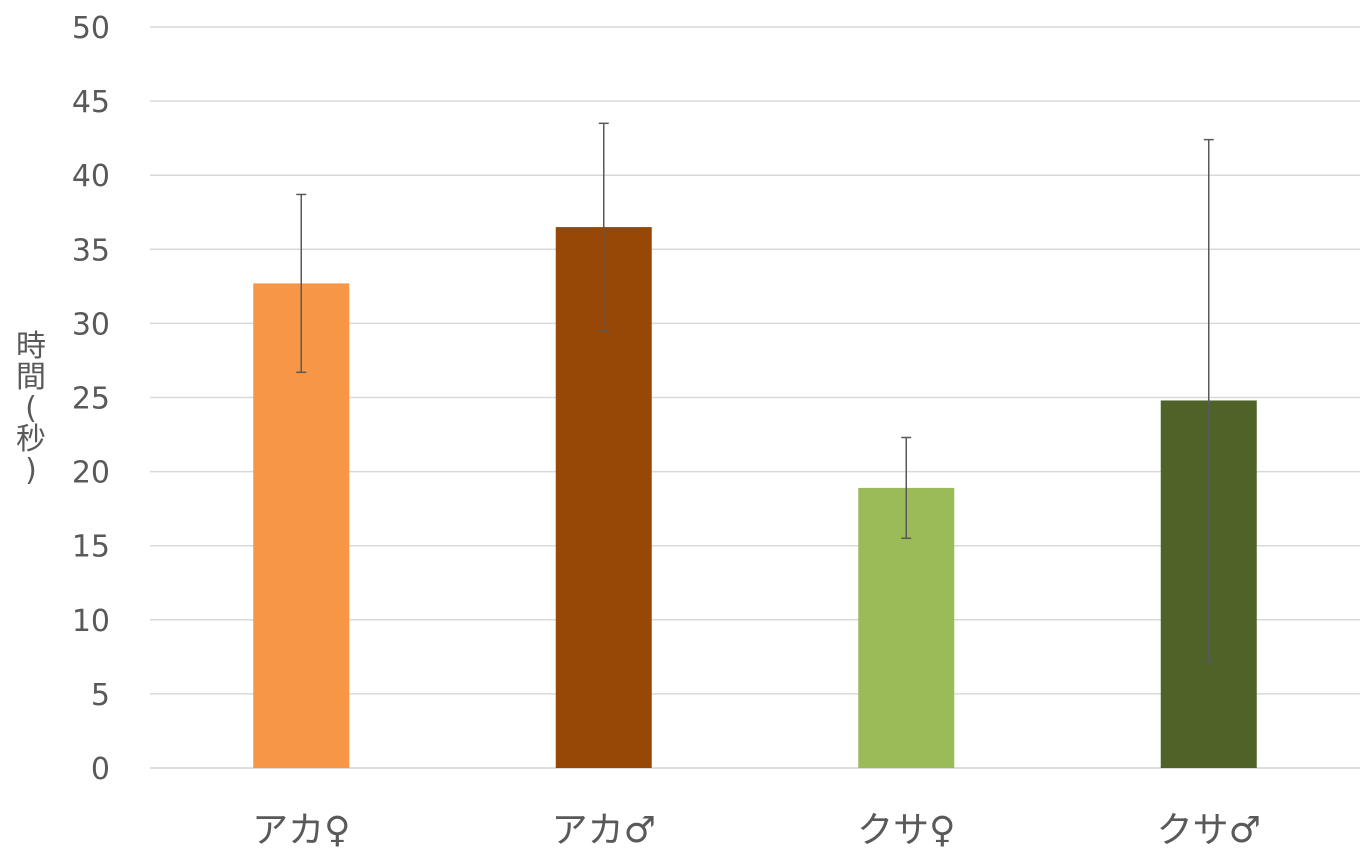 This screenshot has width=1360, height=854. Describe the element at coordinates (31, 377) in the screenshot. I see `y-axis-label-char: 間` at that location.